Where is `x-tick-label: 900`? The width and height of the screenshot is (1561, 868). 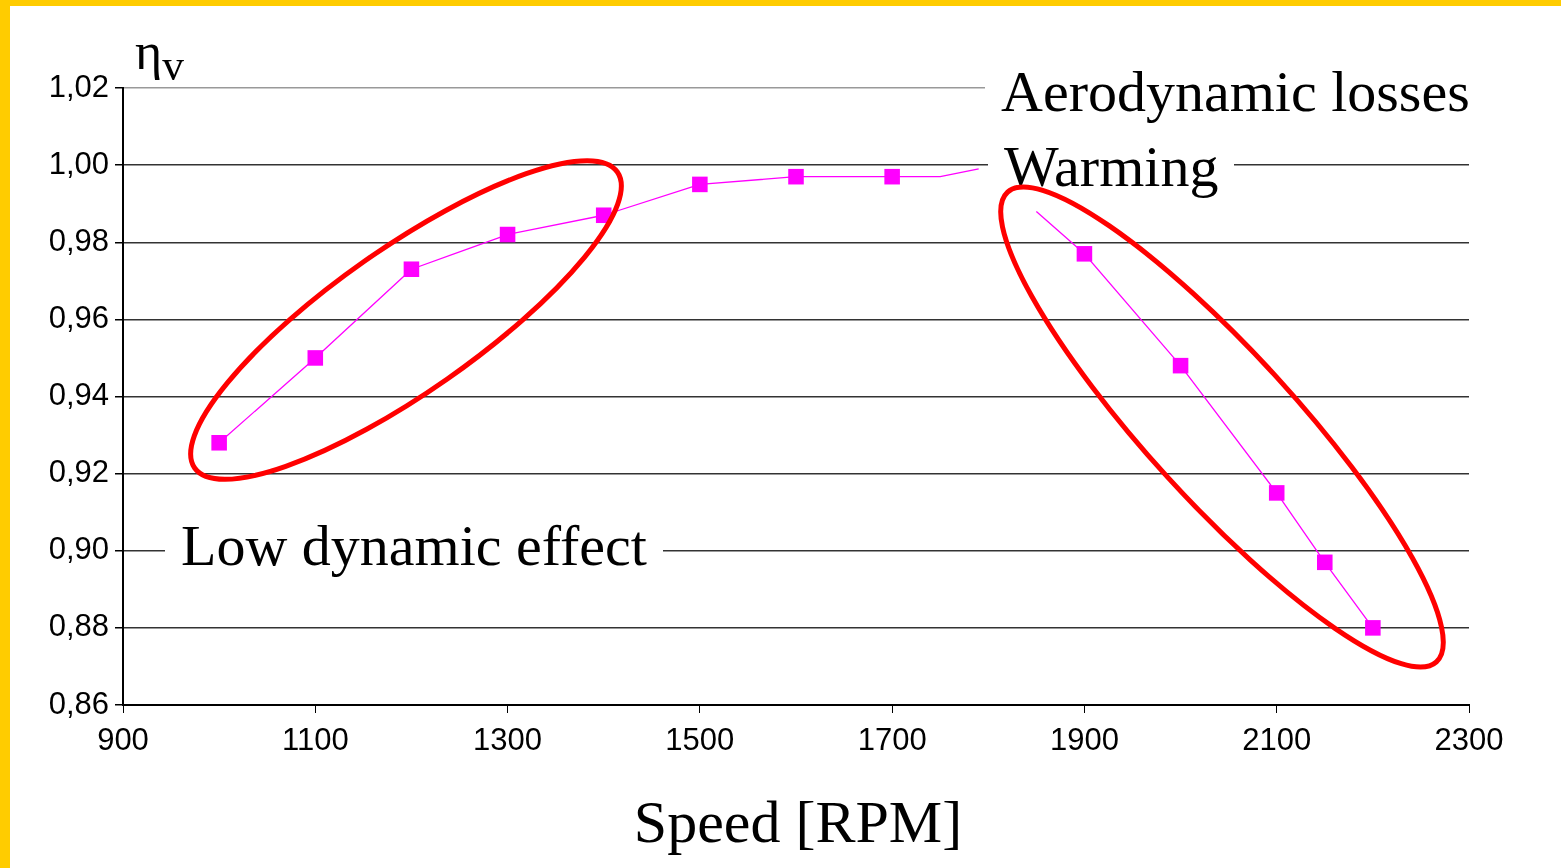
x-tick-label: 900 is located at coordinates (123, 740).